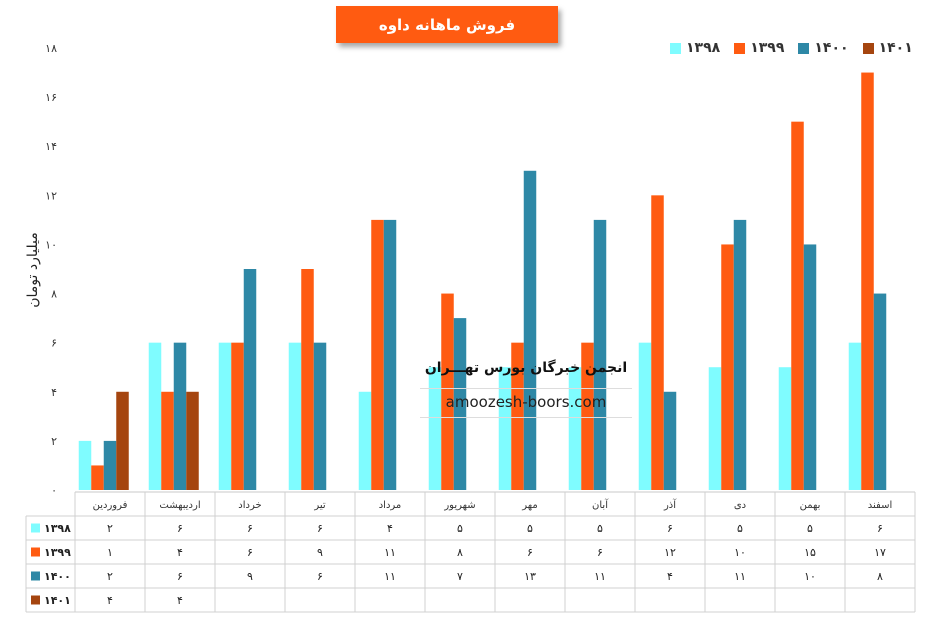 This screenshot has height=624, width=925. I want to click on category-label: دی, so click(740, 505).